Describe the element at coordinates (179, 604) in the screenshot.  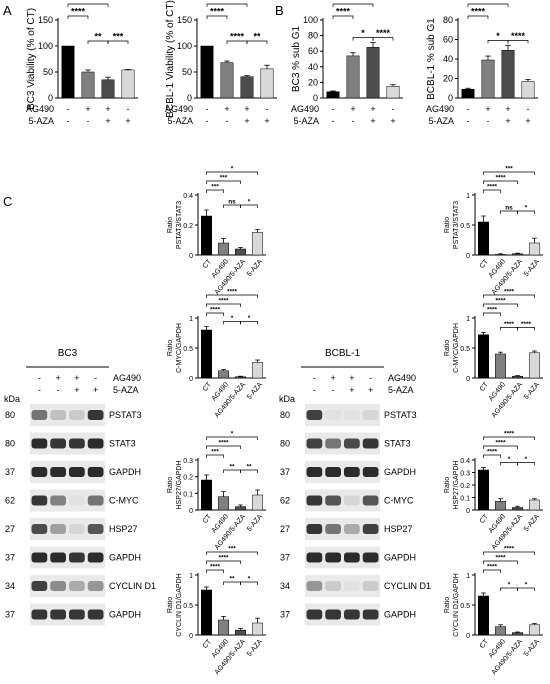
I see `y-axis-label-2: CYCLIN D1/GAPDH` at that location.